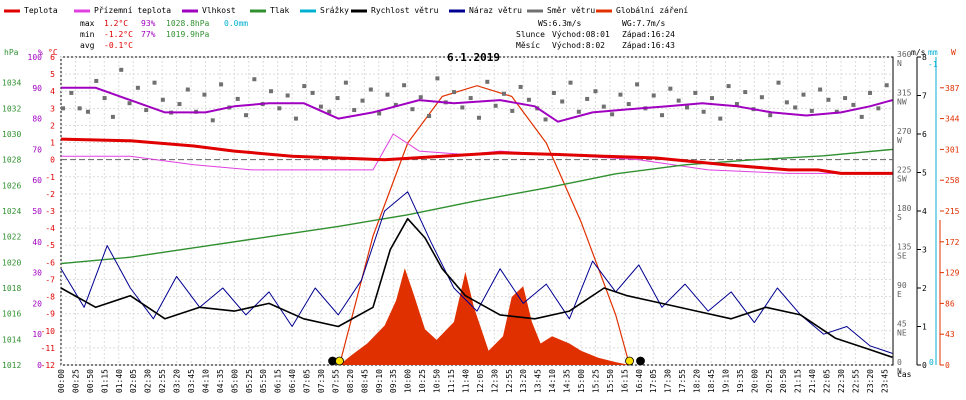  Describe the element at coordinates (393, 381) in the screenshot. I see `x-tick-label: 09:35` at that location.